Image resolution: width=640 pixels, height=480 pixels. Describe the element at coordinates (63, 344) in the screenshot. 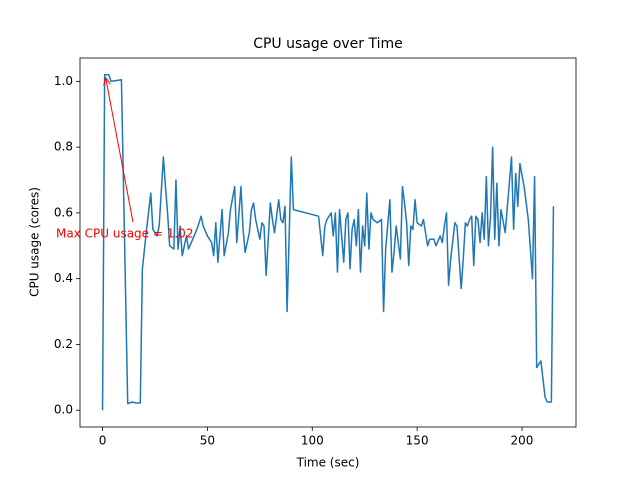

I see `y-tick-label: 0.2` at that location.